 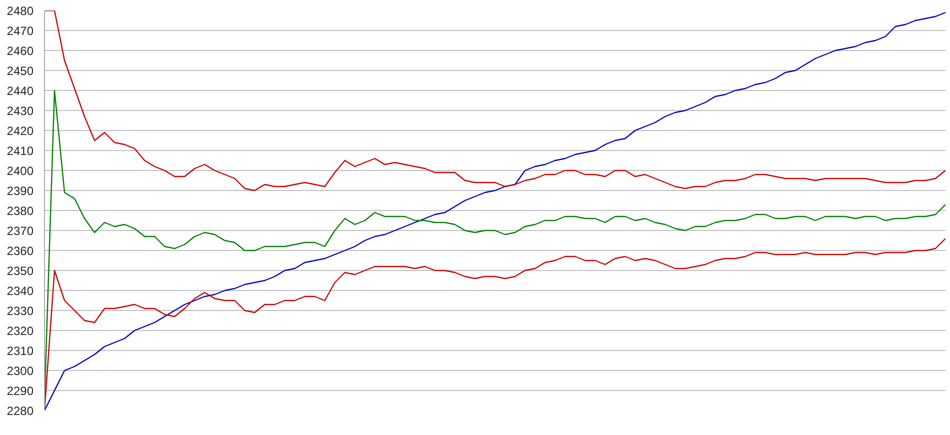 What do you see at coordinates (20, 91) in the screenshot?
I see `y-tick-label: 2440` at bounding box center [20, 91].